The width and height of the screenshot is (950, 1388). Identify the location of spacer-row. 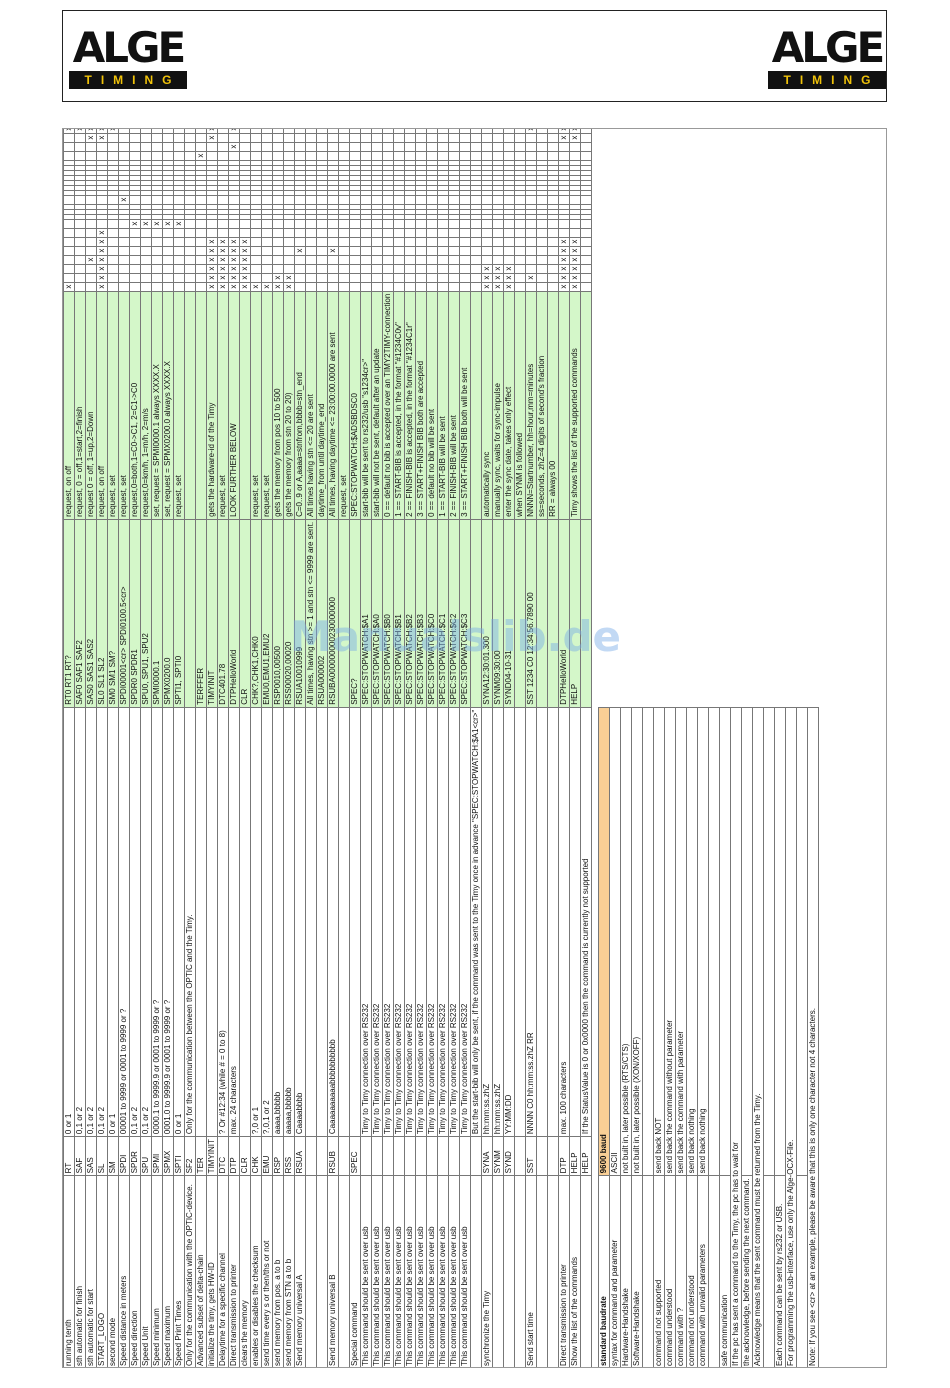
(595, 748).